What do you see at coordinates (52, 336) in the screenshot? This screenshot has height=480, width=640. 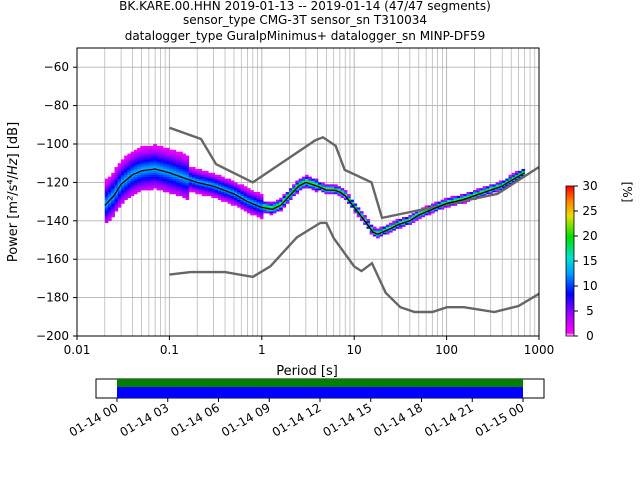 I see `y-tick-label: −200` at bounding box center [52, 336].